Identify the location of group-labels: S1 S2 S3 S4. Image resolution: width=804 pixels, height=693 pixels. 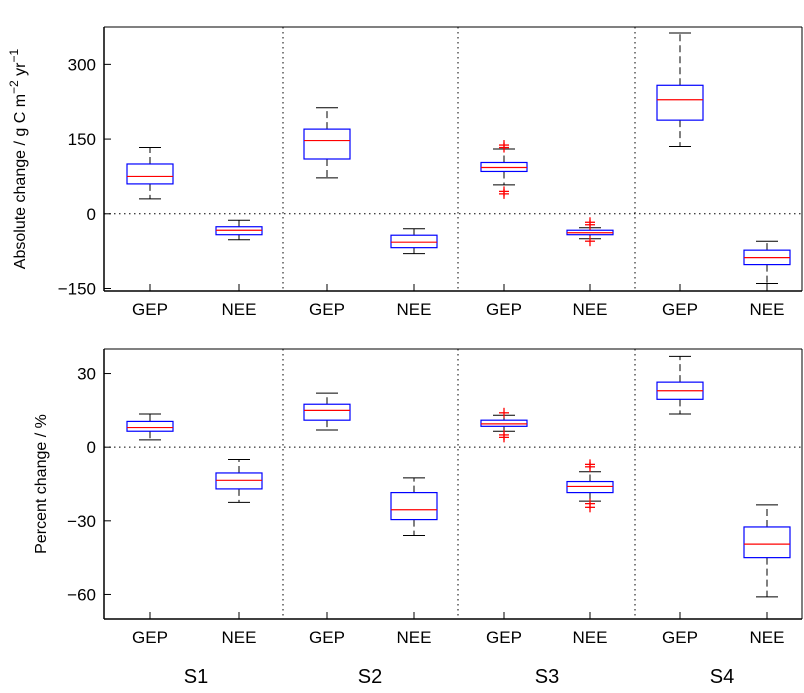
(459, 677).